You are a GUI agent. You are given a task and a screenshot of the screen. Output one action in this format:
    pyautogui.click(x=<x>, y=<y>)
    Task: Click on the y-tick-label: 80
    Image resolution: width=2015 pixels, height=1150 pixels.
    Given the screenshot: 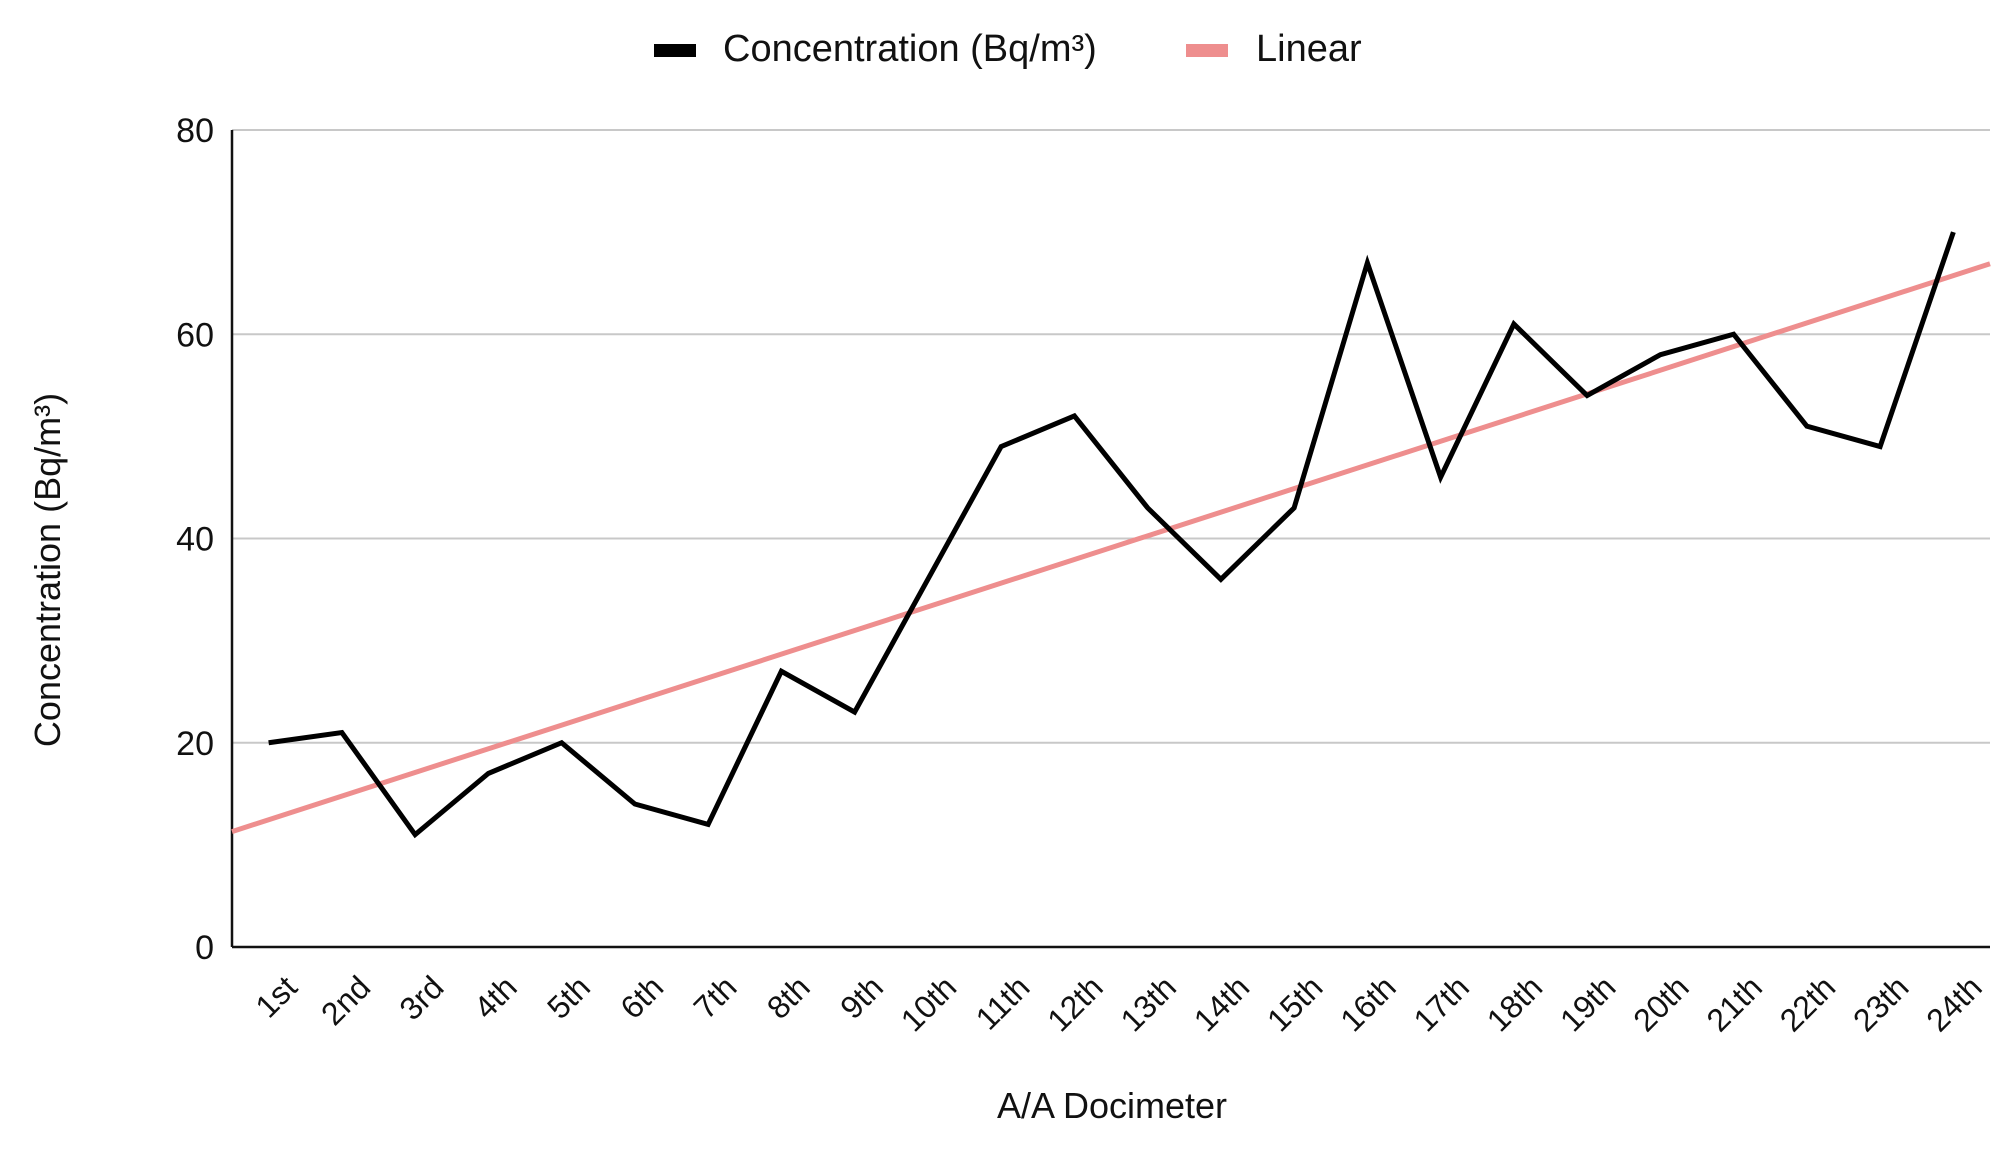 What is the action you would take?
    pyautogui.click(x=195, y=131)
    